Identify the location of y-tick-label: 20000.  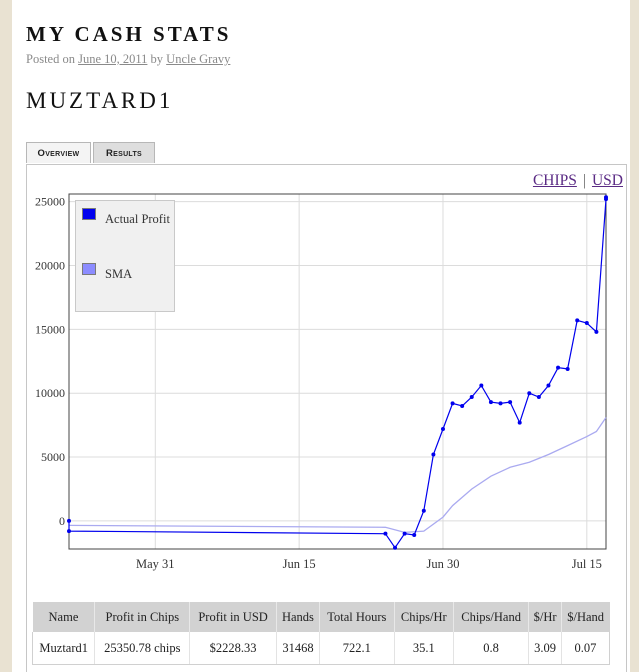
(50, 266).